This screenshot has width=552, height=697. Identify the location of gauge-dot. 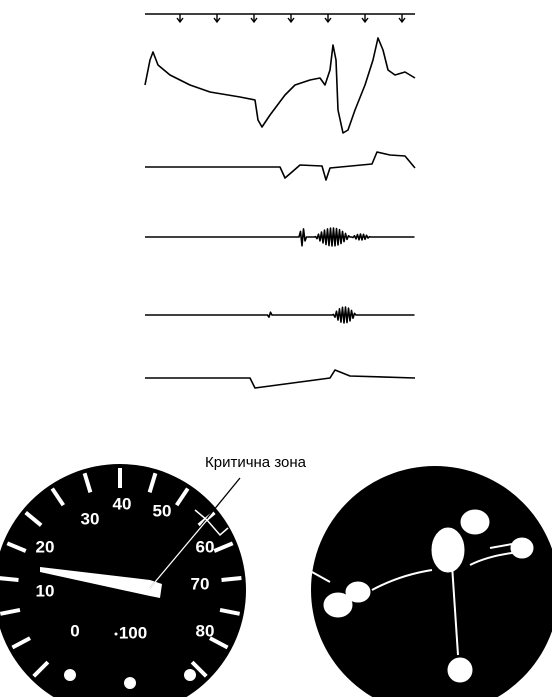
(116, 634).